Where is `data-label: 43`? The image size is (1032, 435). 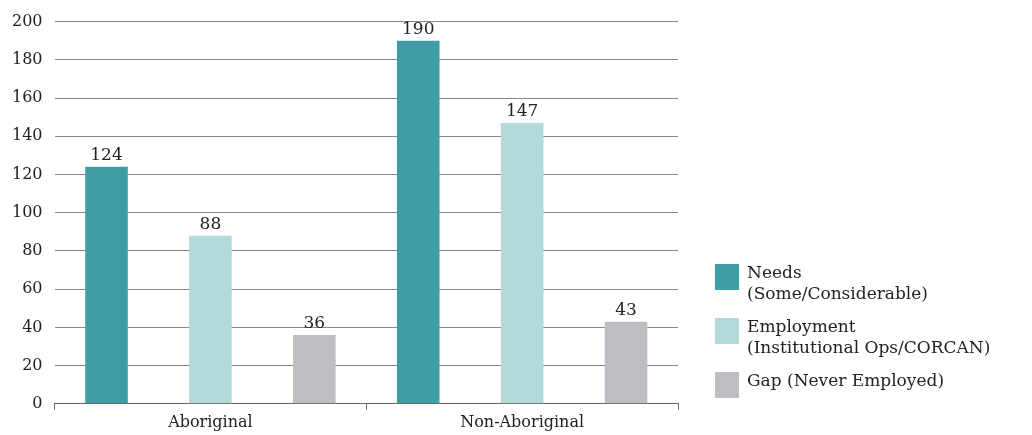
data-label: 43 is located at coordinates (626, 308).